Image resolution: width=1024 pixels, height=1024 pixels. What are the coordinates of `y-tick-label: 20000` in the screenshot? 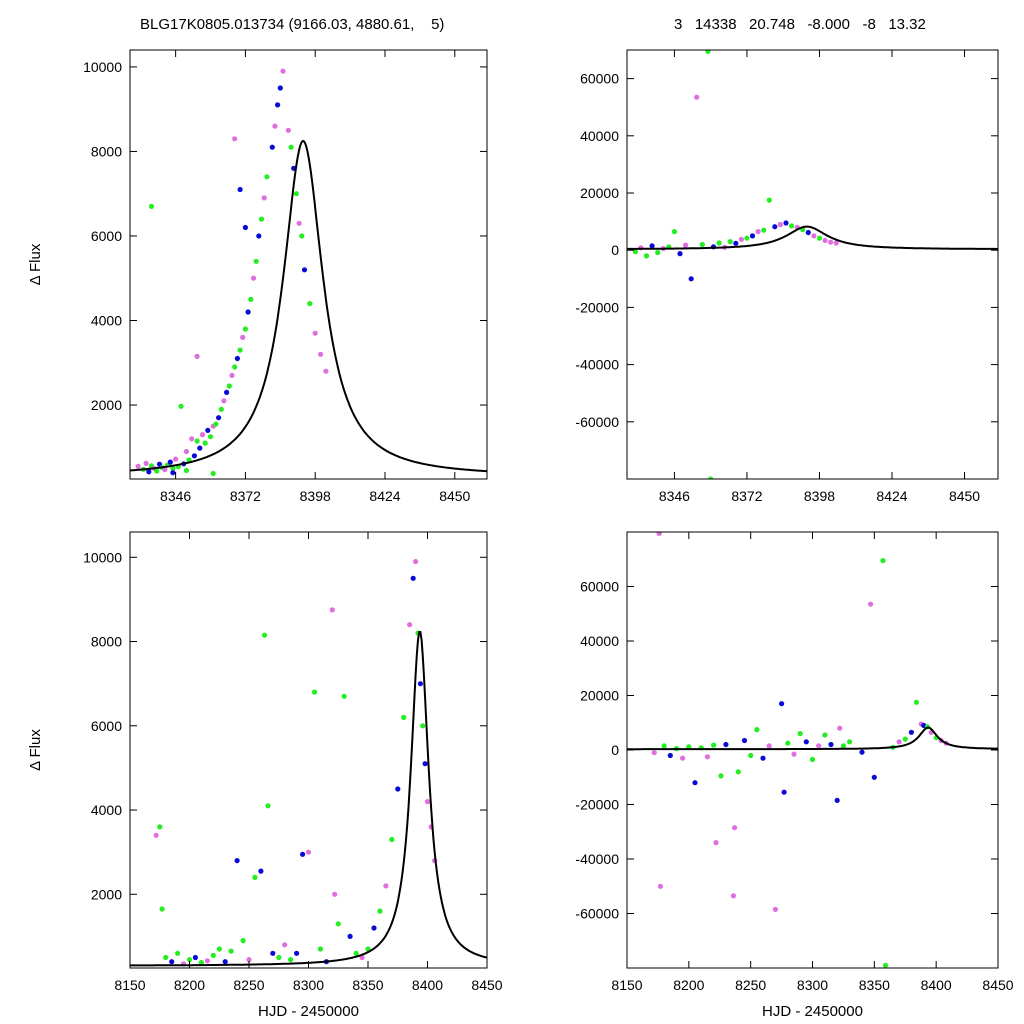 It's located at (599, 193).